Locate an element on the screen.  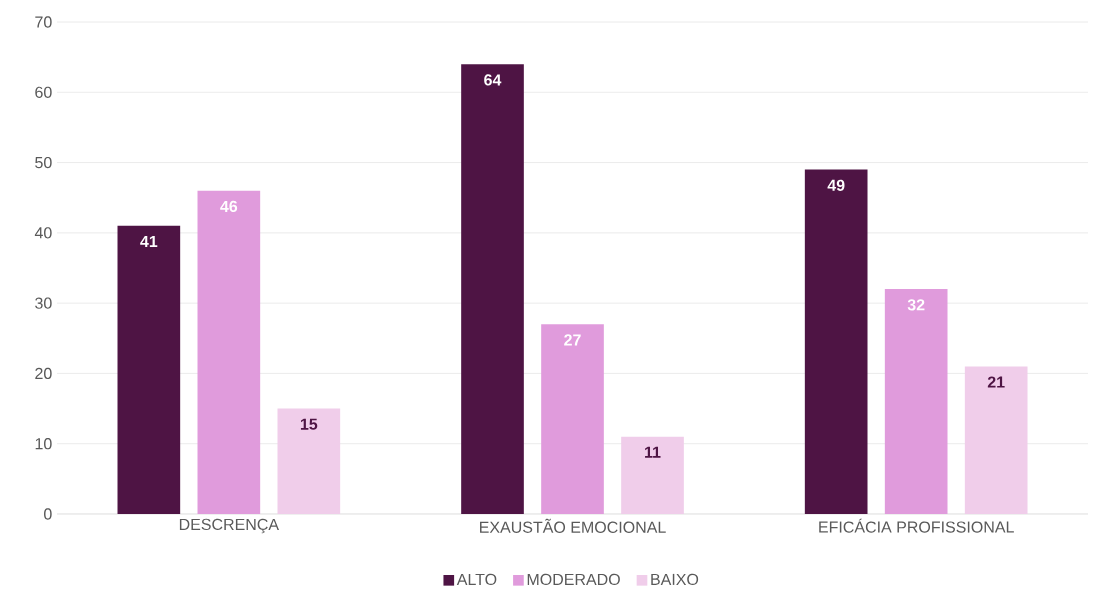
data-label: 21 is located at coordinates (996, 382).